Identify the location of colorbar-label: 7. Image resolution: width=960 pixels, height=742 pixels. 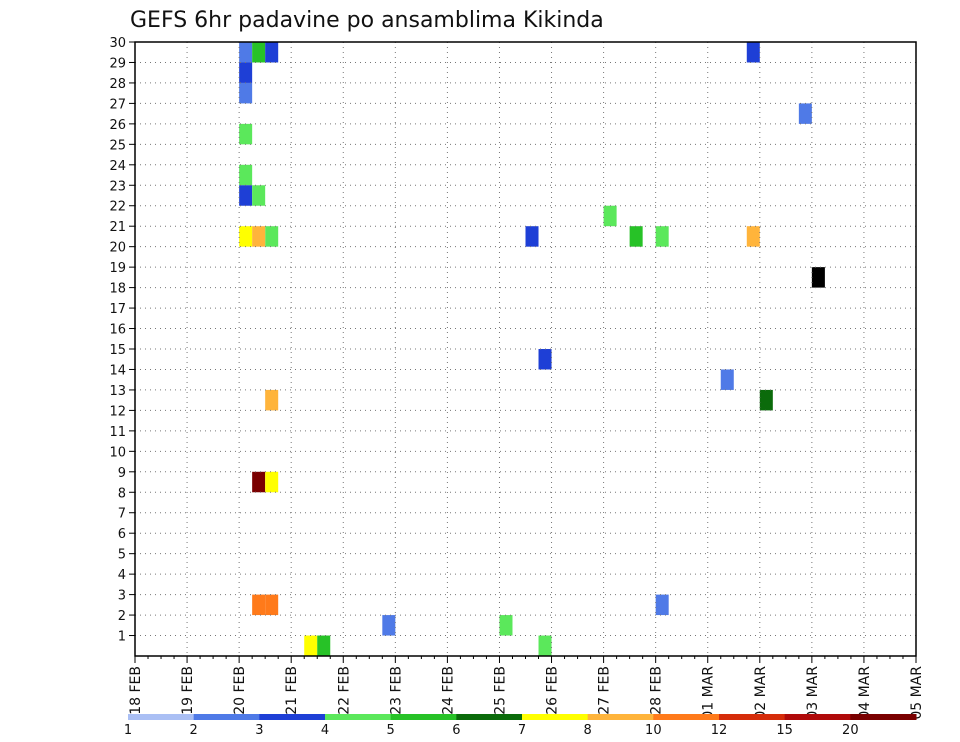
(522, 730).